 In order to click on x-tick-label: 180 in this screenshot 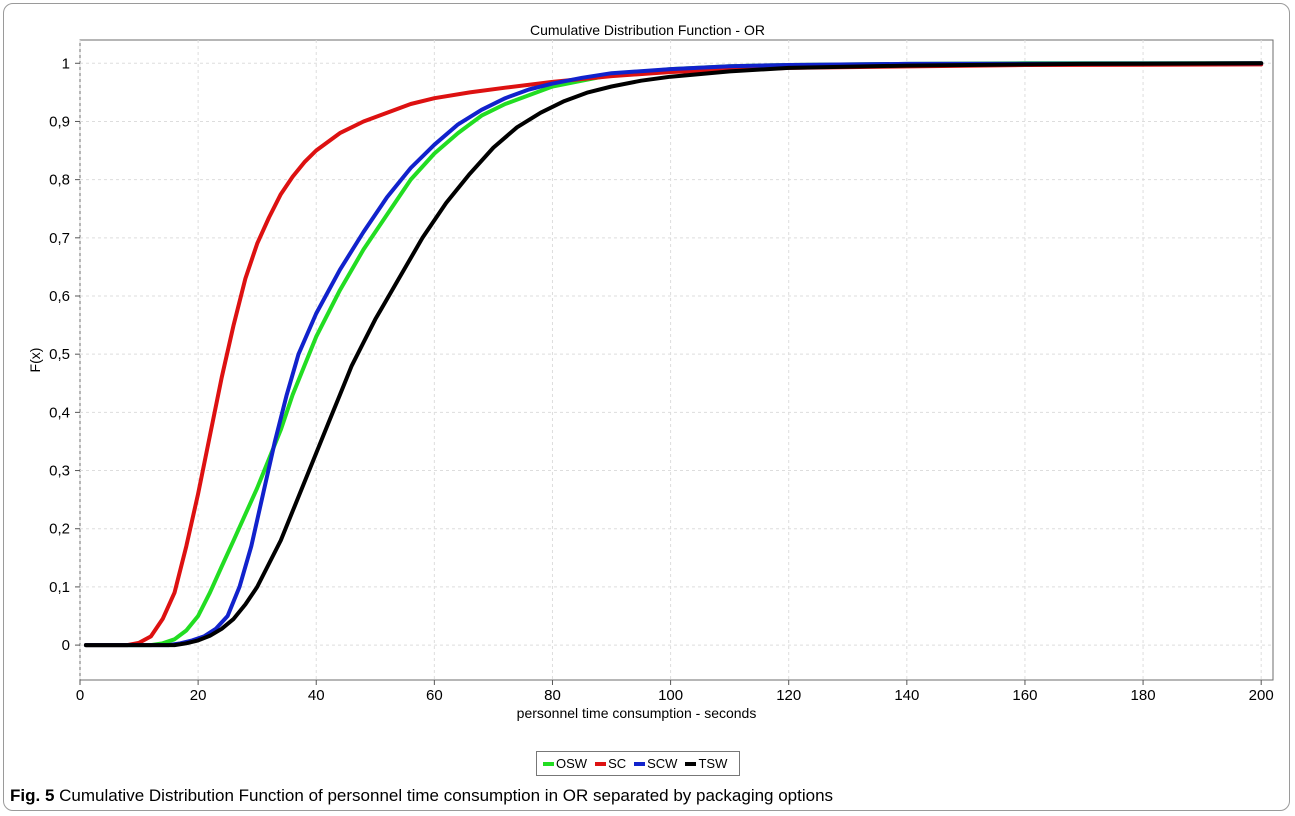, I will do `click(1143, 695)`.